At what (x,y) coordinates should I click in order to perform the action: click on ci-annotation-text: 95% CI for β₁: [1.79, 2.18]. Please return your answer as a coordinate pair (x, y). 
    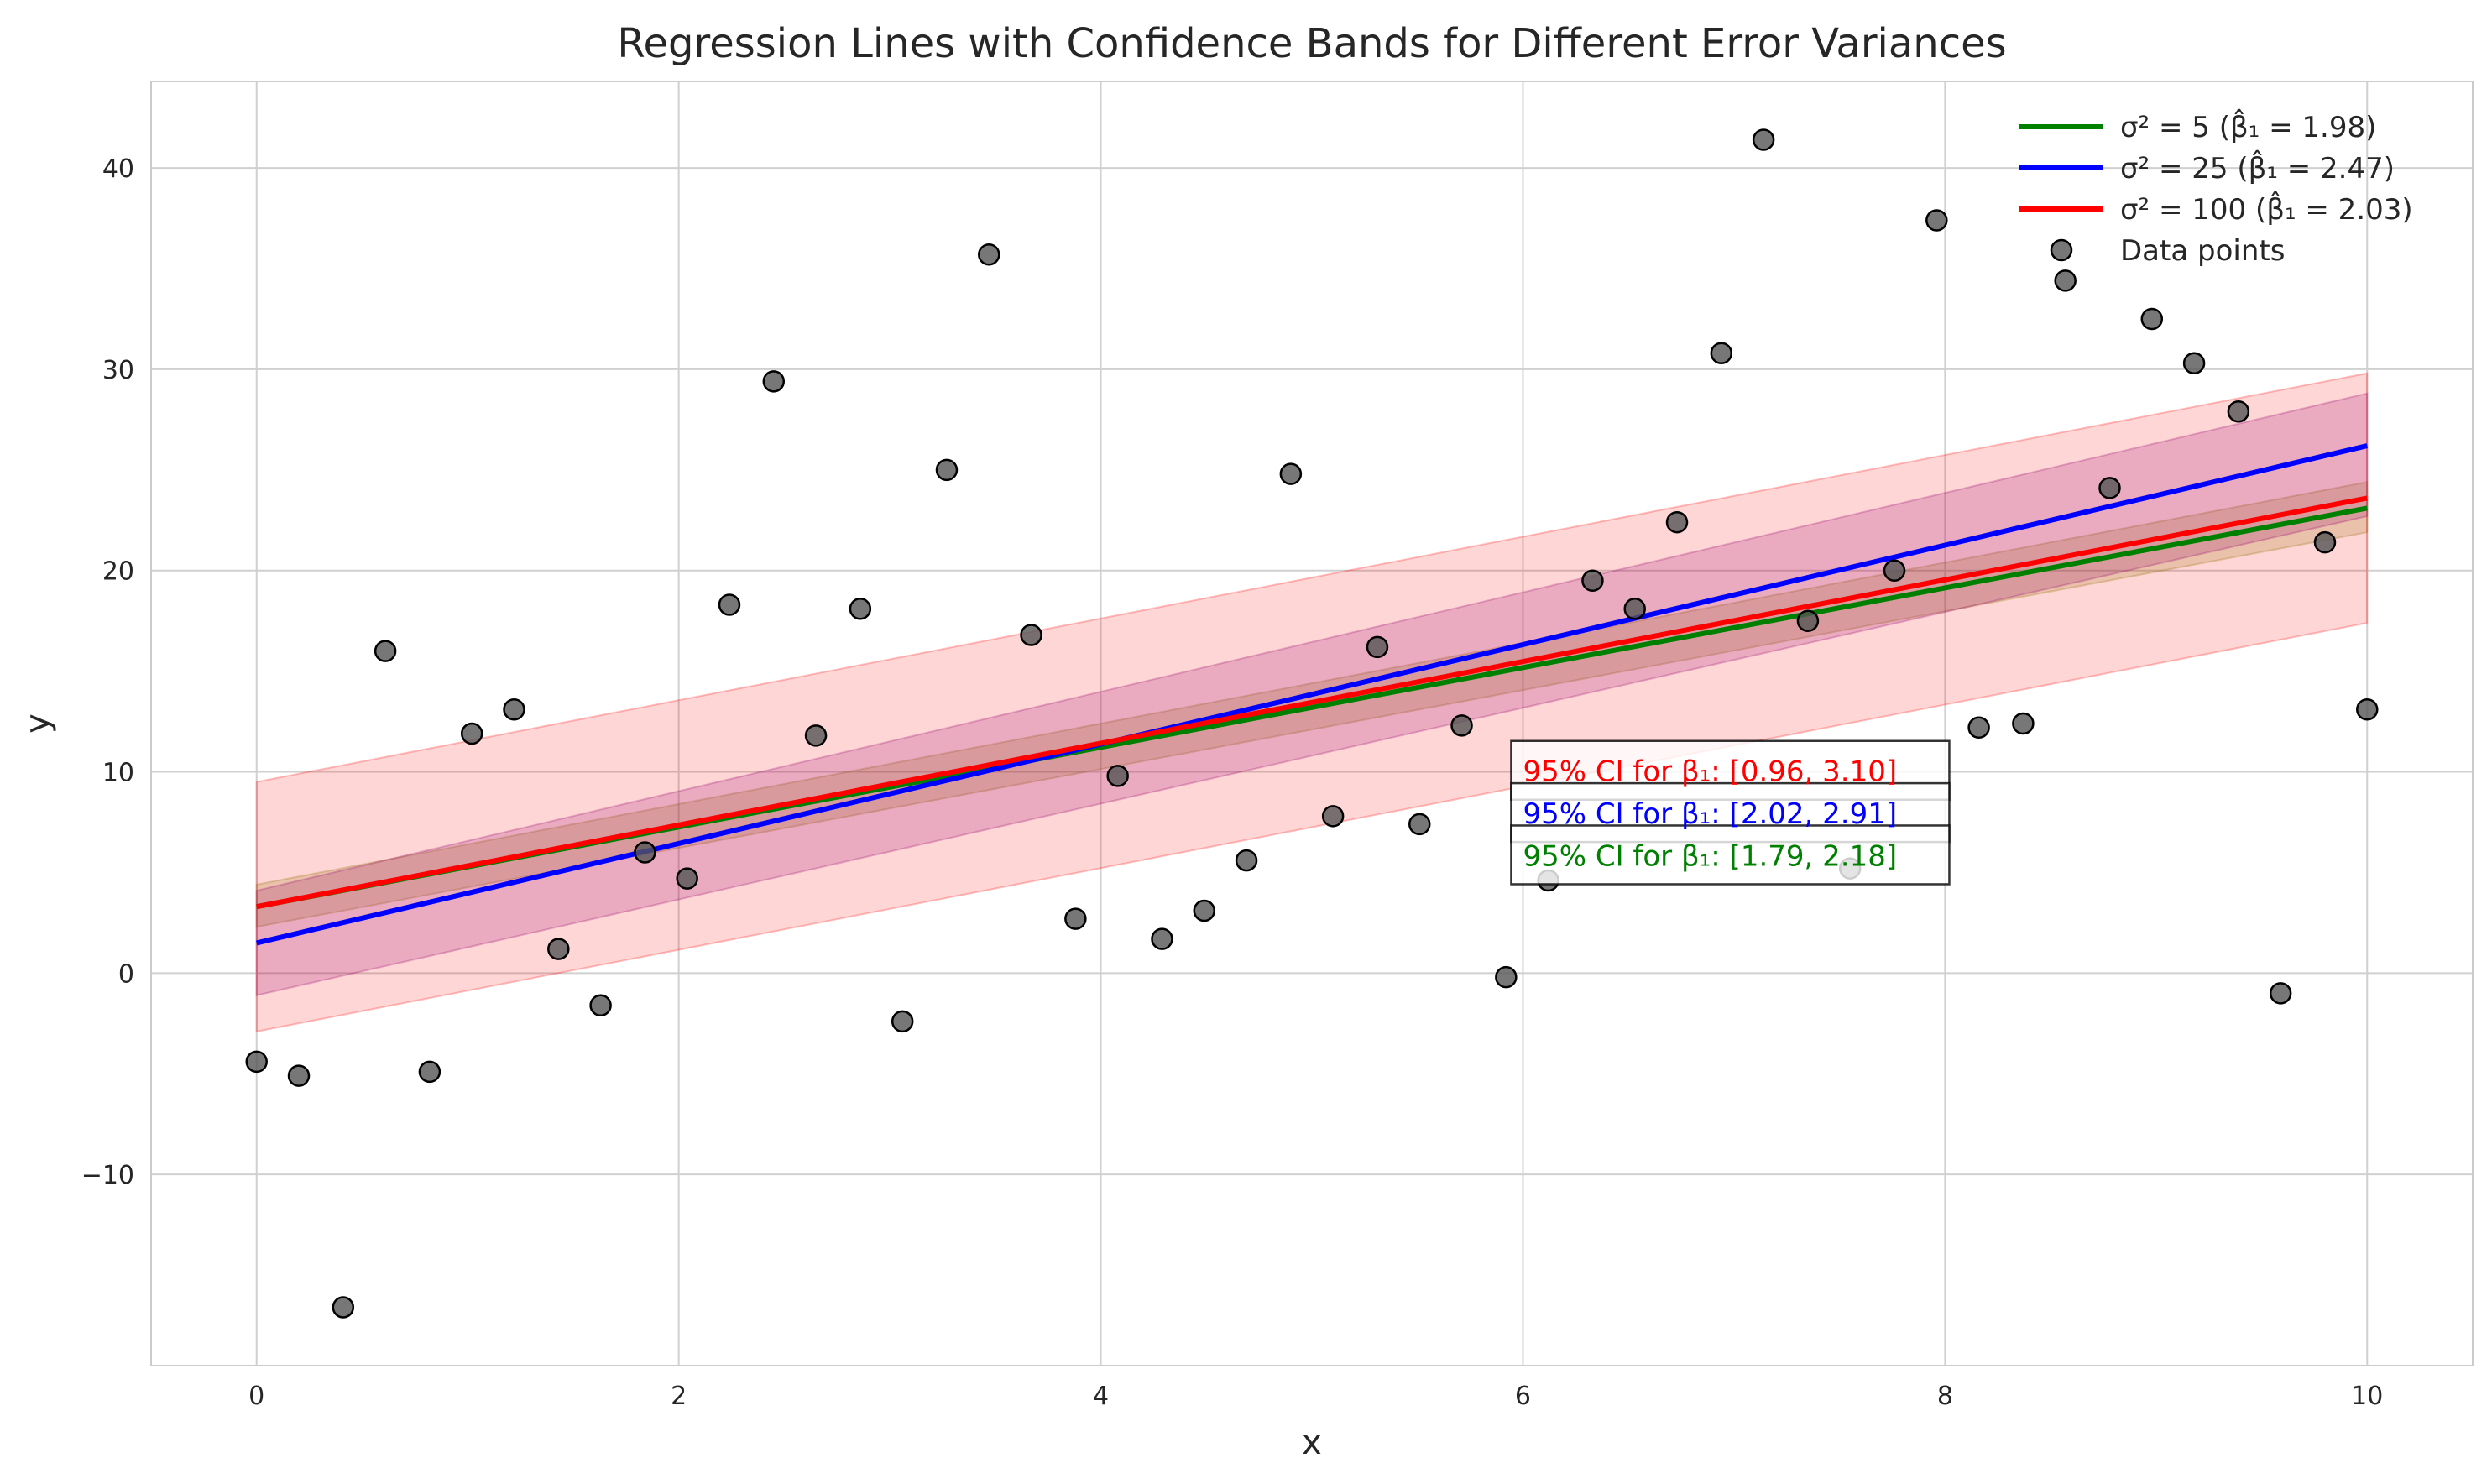
    Looking at the image, I should click on (1710, 856).